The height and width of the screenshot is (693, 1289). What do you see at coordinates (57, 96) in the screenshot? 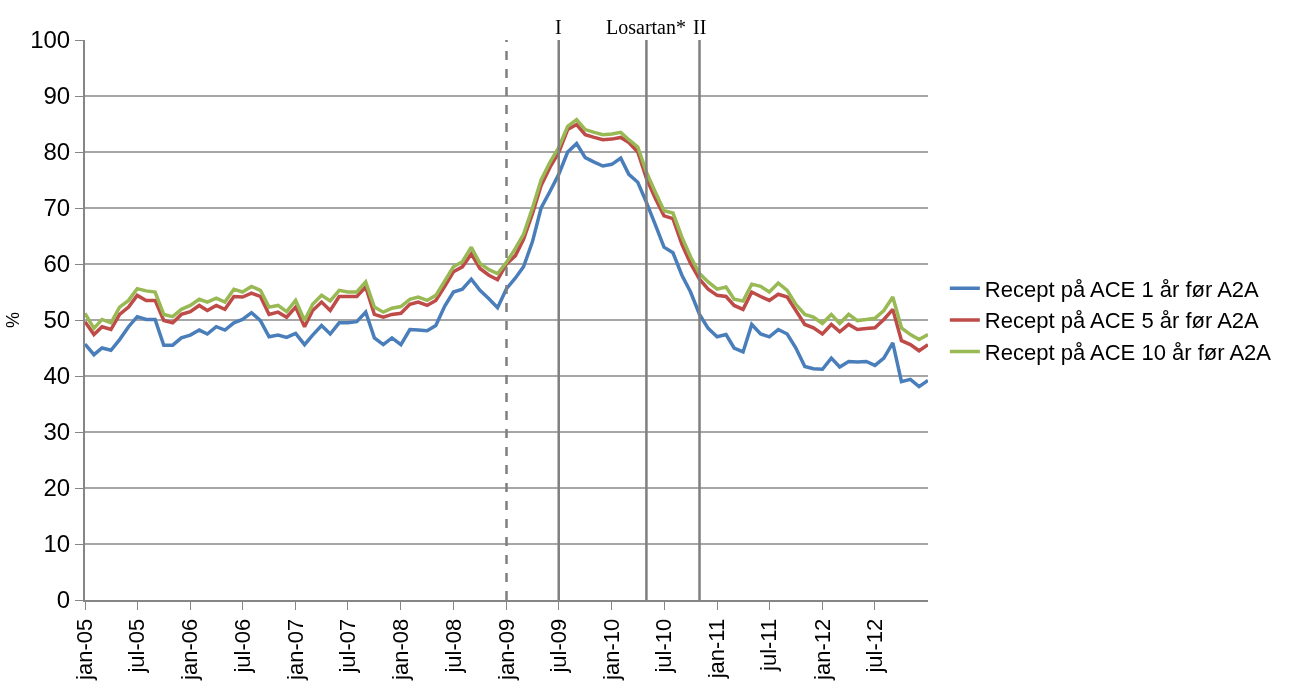
I see `y-tick-label: 90` at bounding box center [57, 96].